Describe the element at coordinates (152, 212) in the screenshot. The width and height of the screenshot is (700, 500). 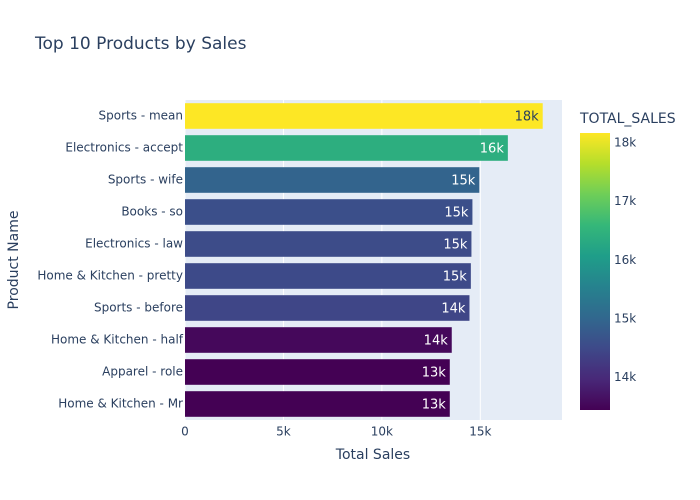
I see `y-tick-label: Books - so` at that location.